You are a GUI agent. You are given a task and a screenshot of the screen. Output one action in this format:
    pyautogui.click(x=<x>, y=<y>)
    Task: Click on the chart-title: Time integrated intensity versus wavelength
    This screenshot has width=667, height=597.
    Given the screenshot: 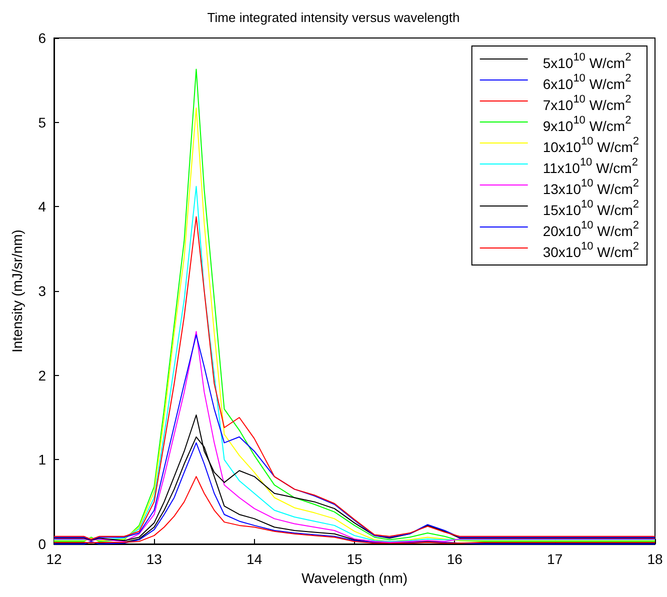 What is the action you would take?
    pyautogui.click(x=333, y=17)
    